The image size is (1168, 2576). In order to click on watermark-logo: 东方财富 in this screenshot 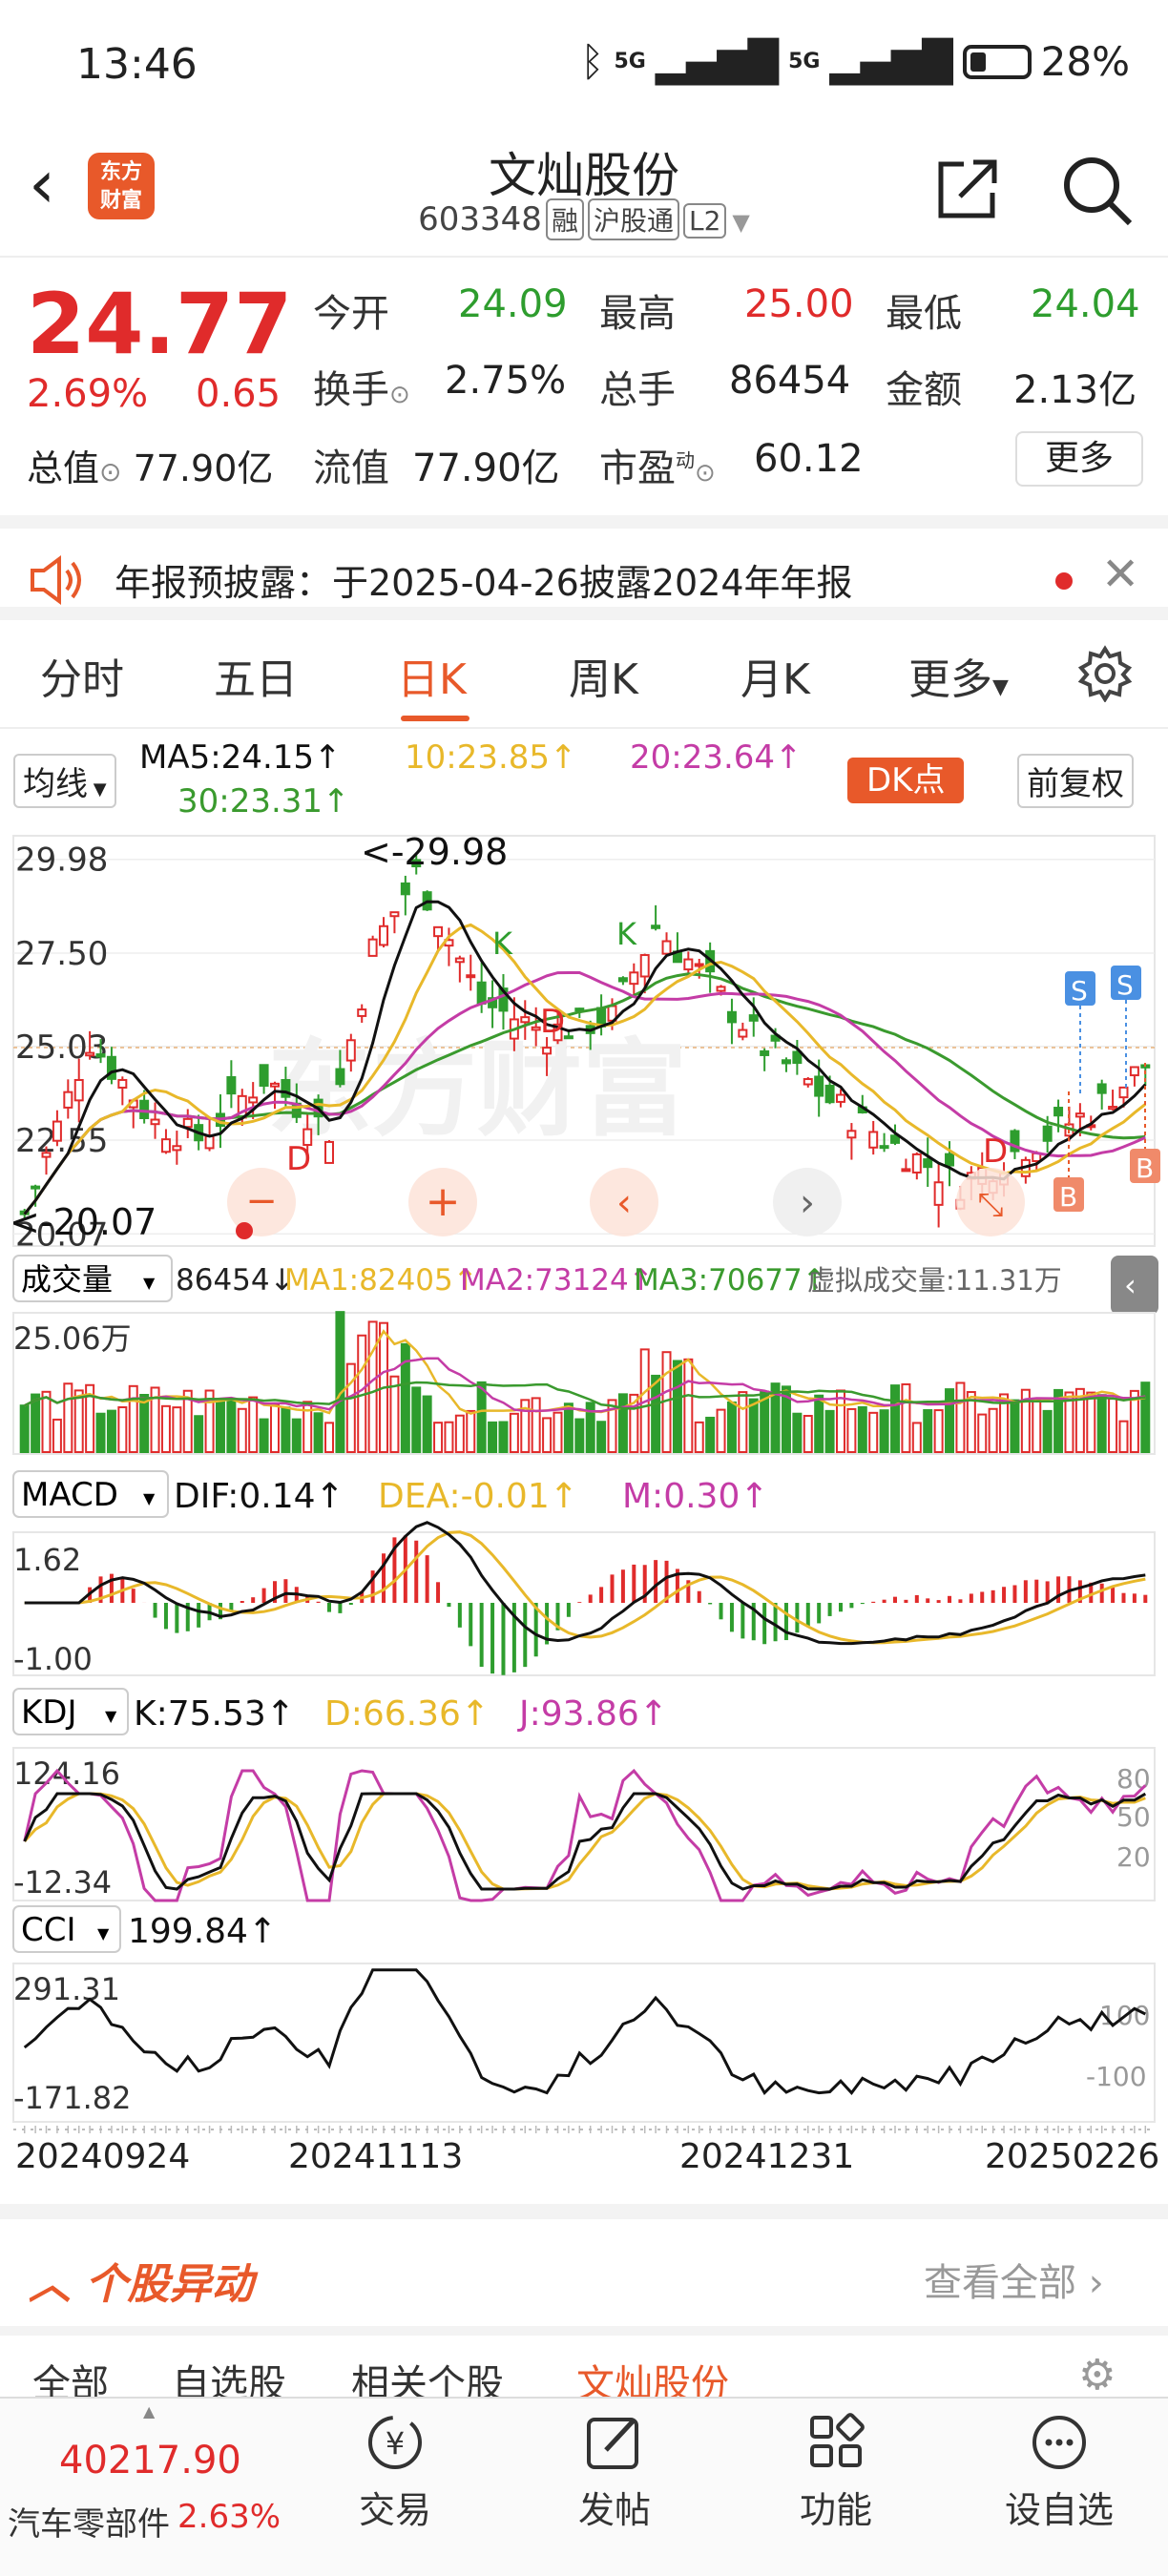, I will do `click(477, 1090)`.